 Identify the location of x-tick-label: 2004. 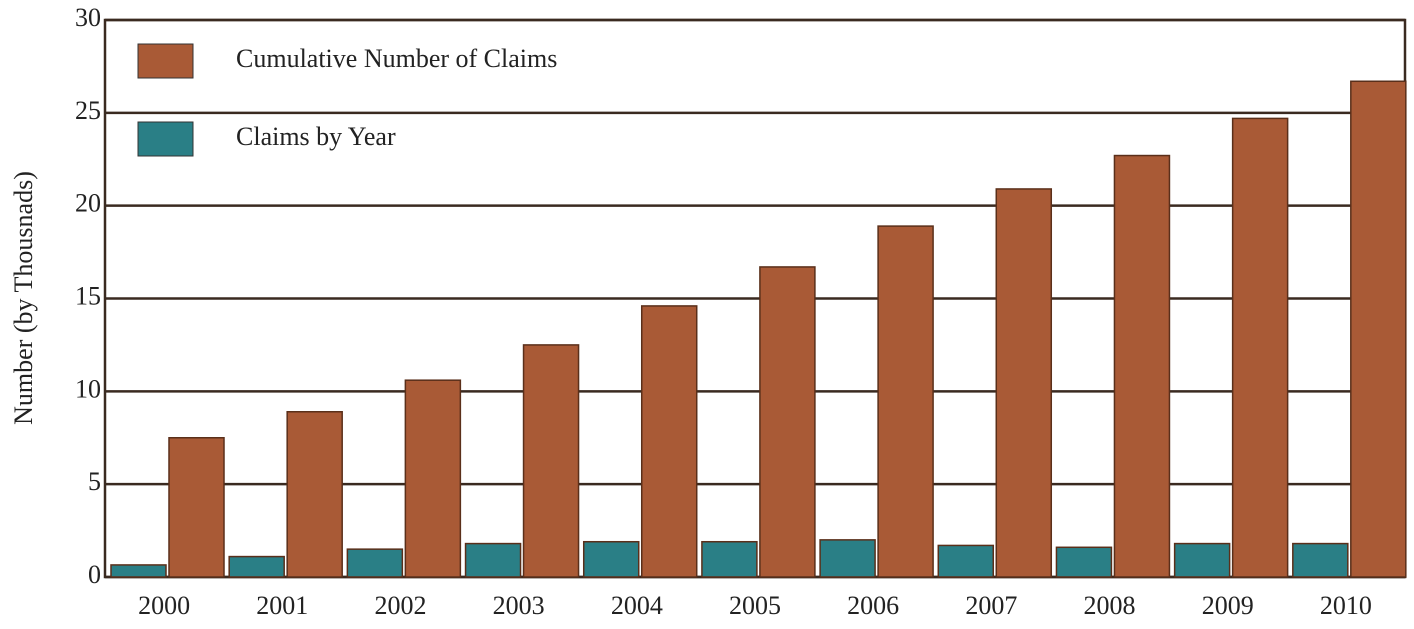
(637, 605).